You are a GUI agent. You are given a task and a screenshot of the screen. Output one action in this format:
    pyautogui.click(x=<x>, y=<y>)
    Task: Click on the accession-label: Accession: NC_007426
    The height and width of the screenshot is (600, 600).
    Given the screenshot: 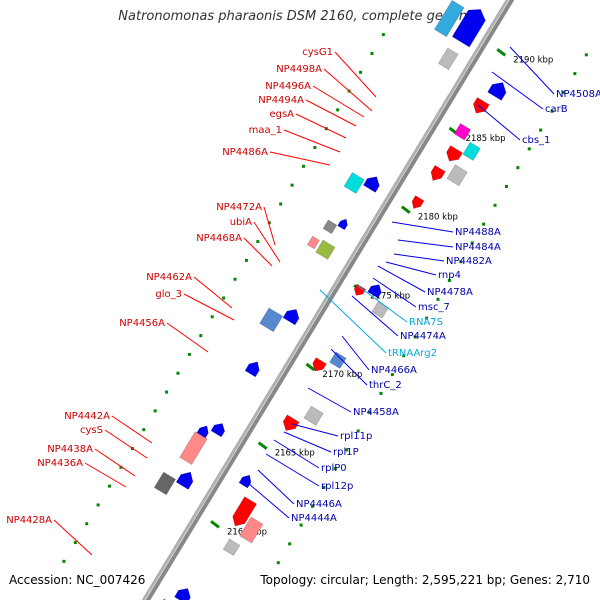 What is the action you would take?
    pyautogui.click(x=77, y=580)
    